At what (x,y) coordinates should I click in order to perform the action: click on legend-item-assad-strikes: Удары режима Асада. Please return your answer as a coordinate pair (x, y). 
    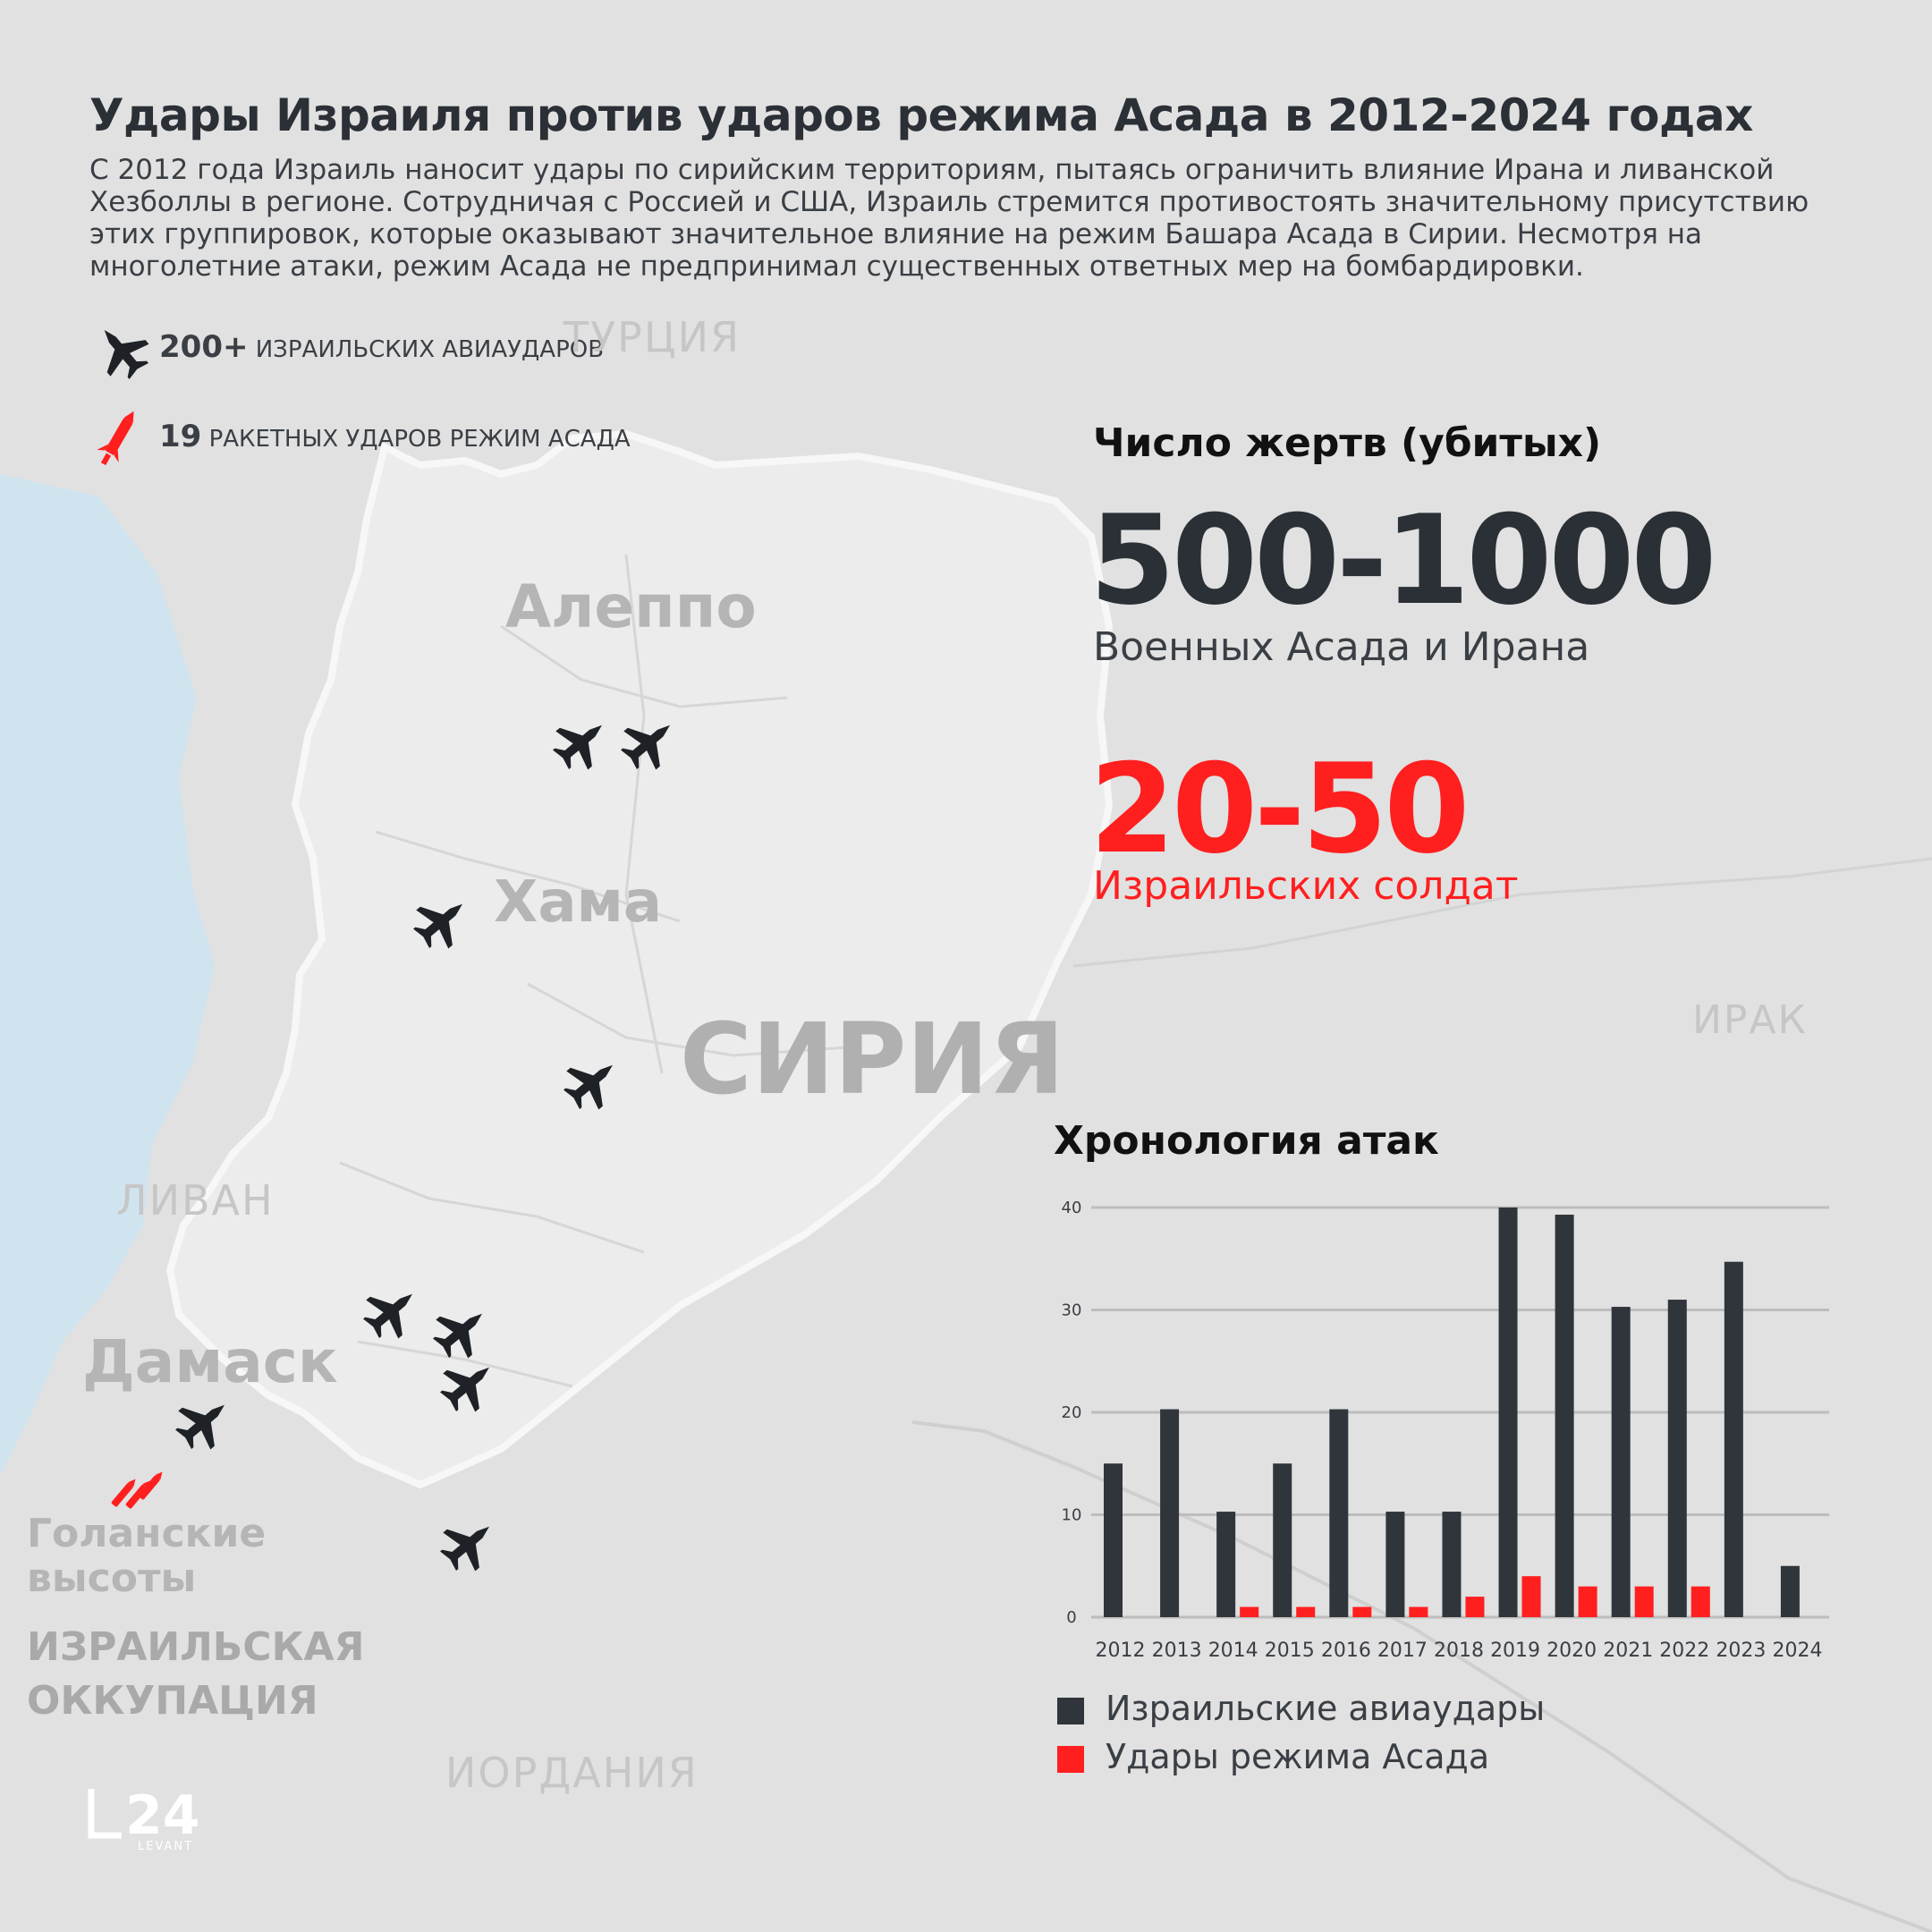
    Looking at the image, I should click on (1273, 1756).